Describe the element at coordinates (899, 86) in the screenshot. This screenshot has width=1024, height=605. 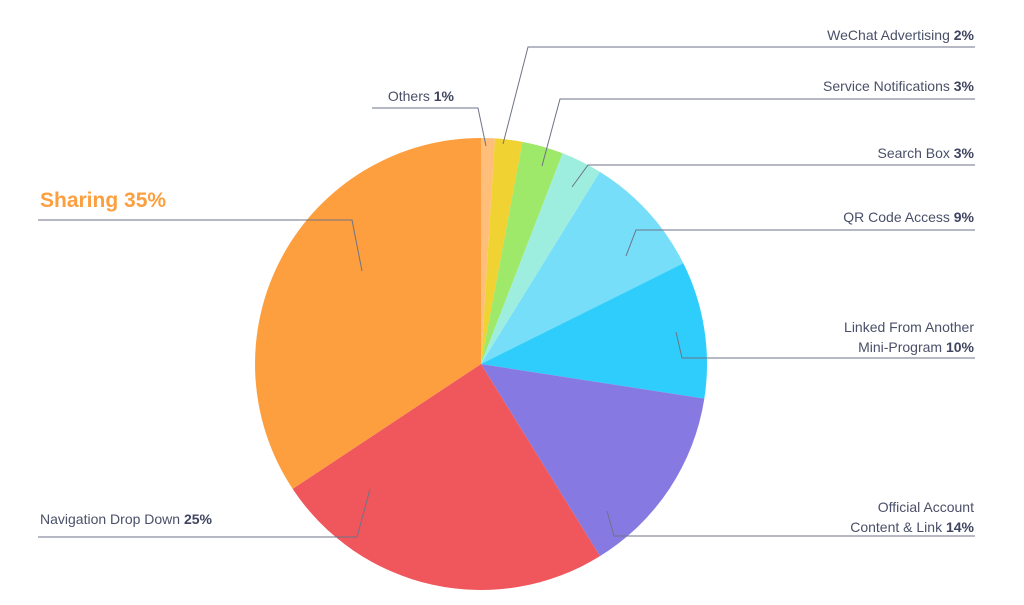
I see `slice-label-service-notifications: Service Notifications 3%` at that location.